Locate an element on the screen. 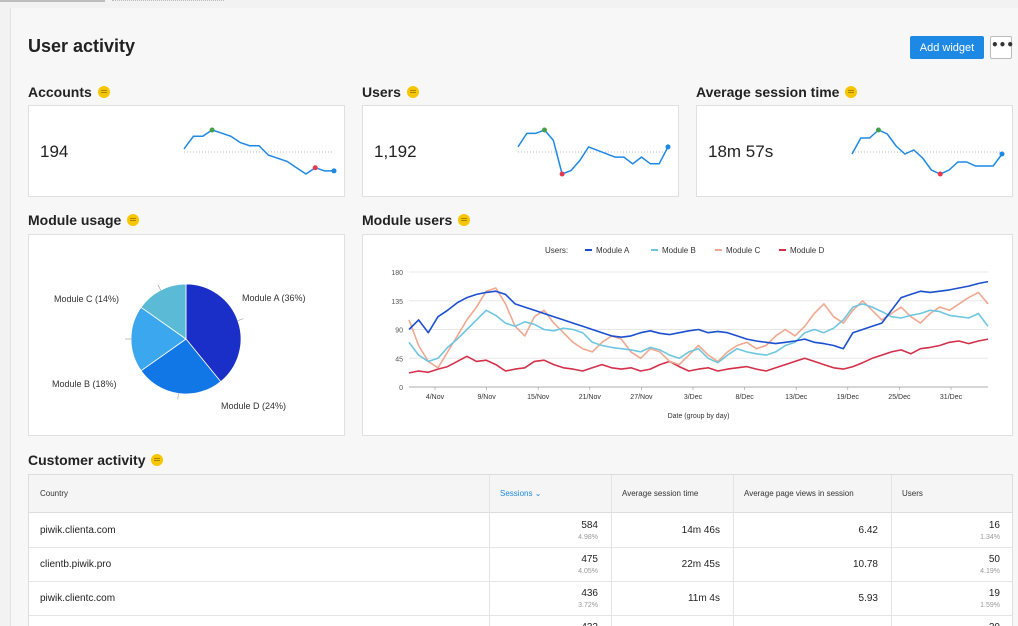 The width and height of the screenshot is (1018, 626). avg-session-time-cell: 22m 45s is located at coordinates (700, 564).